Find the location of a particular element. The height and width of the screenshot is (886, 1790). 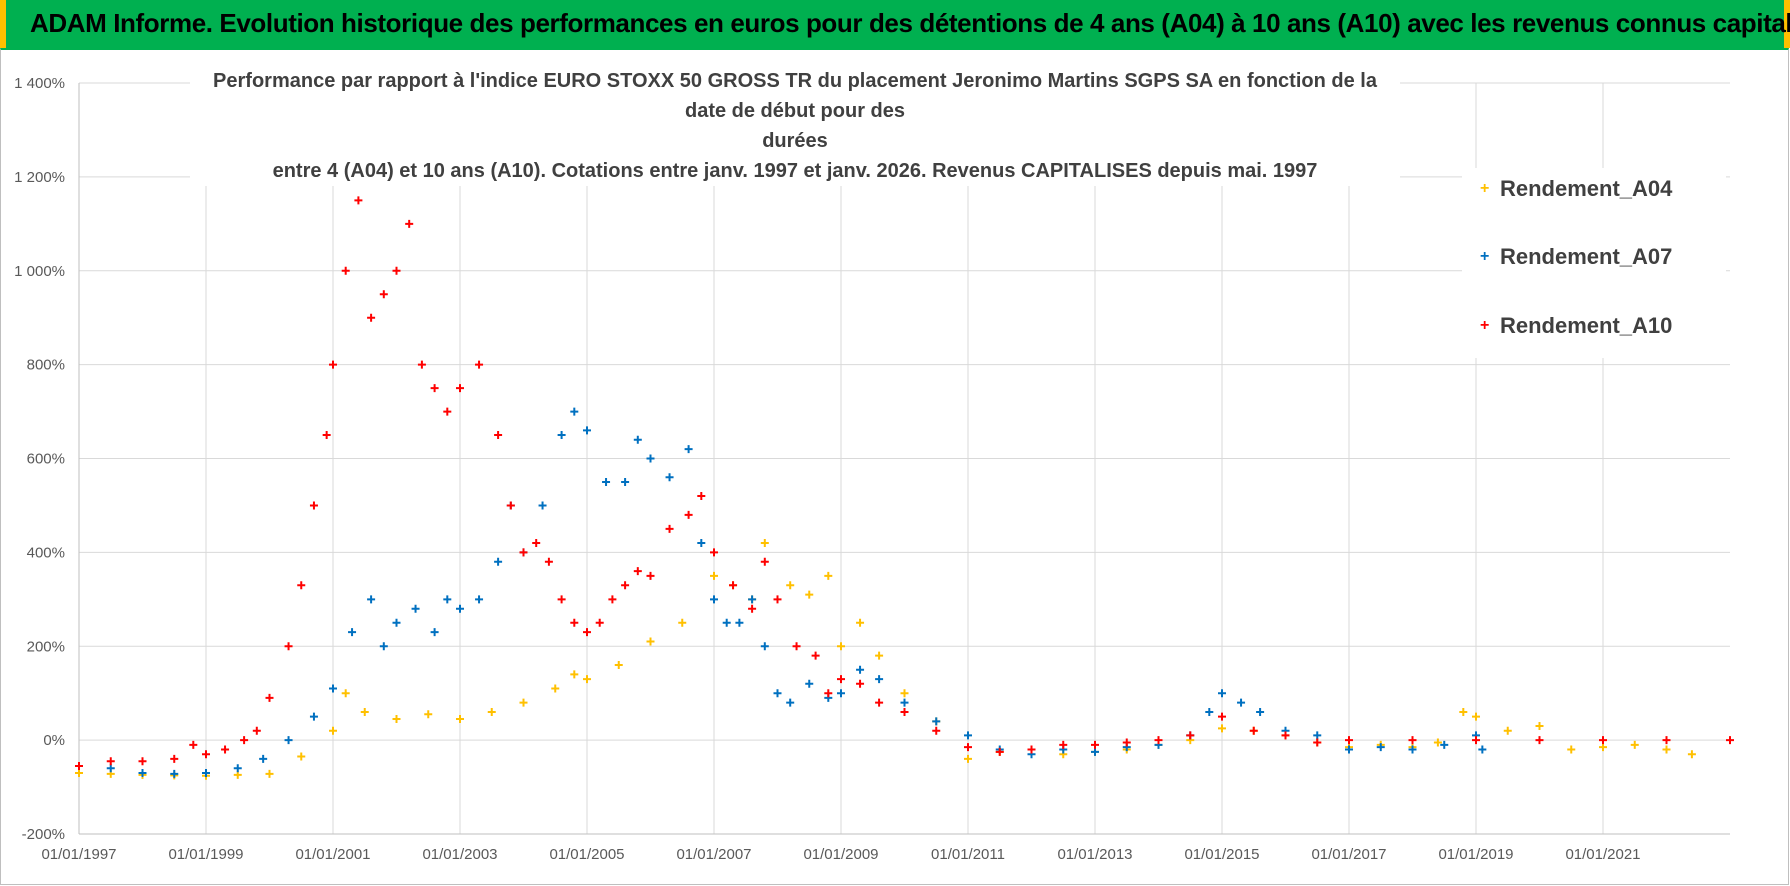

y-tick-label: 1 200% is located at coordinates (39, 177).